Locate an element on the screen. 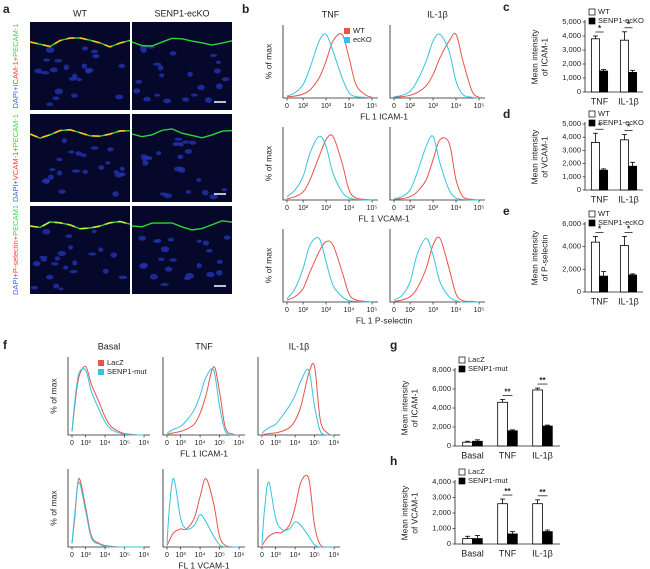  x-axis-label: FL 1 VCAM-1 is located at coordinates (203, 564).